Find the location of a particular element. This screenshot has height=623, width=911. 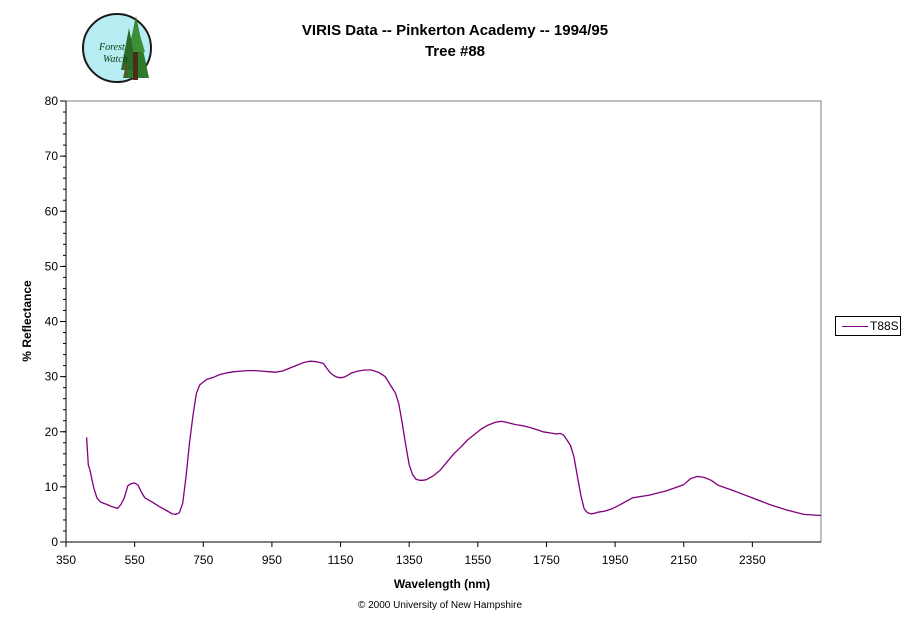

chart-subtitle: Tree #88 is located at coordinates (455, 51).